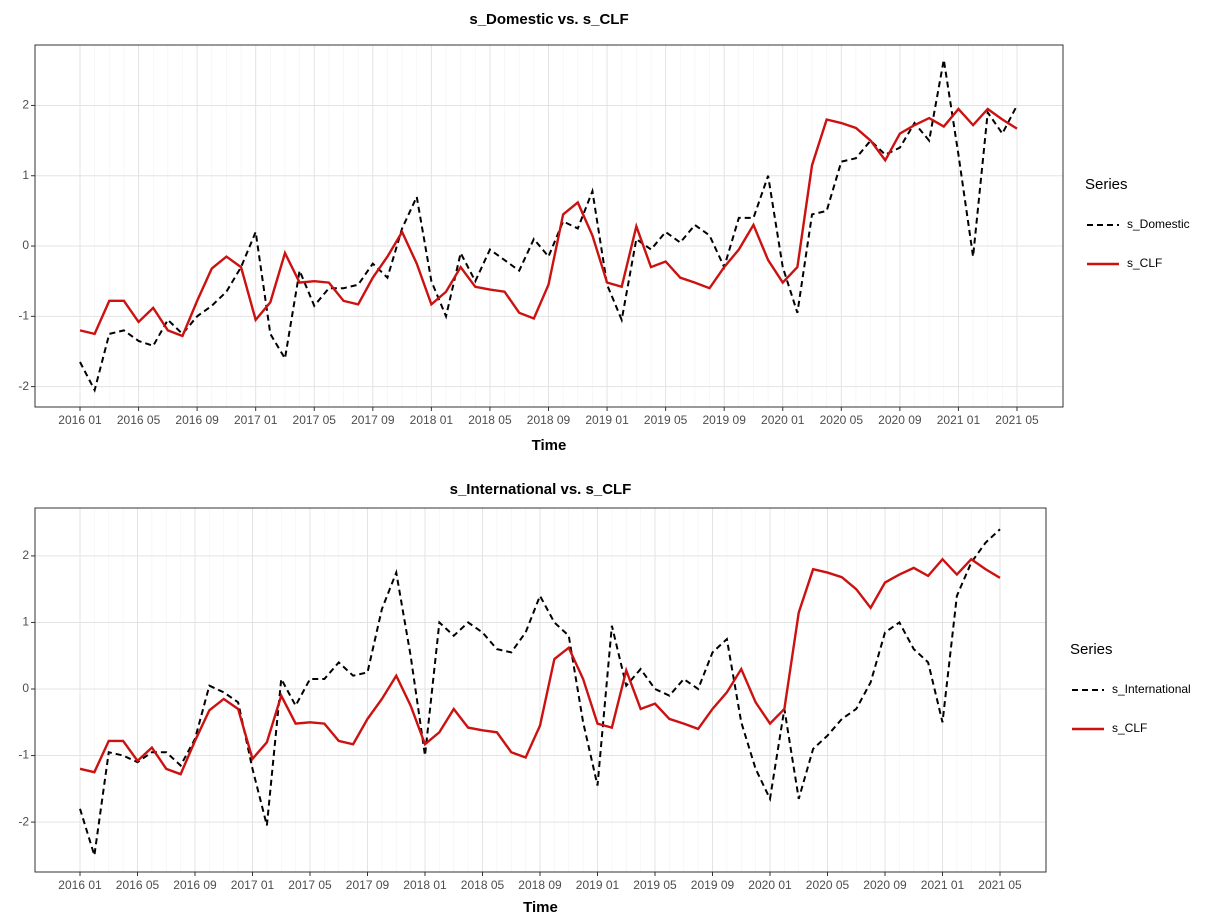 This screenshot has height=918, width=1226. What do you see at coordinates (541, 489) in the screenshot?
I see `chart-title: s_International vs. s_CLF` at bounding box center [541, 489].